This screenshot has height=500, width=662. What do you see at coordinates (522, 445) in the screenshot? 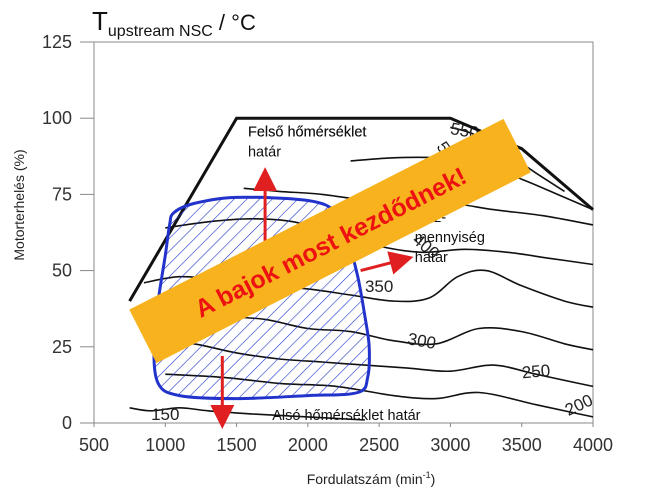
I see `x-tick-label: 3500` at bounding box center [522, 445].